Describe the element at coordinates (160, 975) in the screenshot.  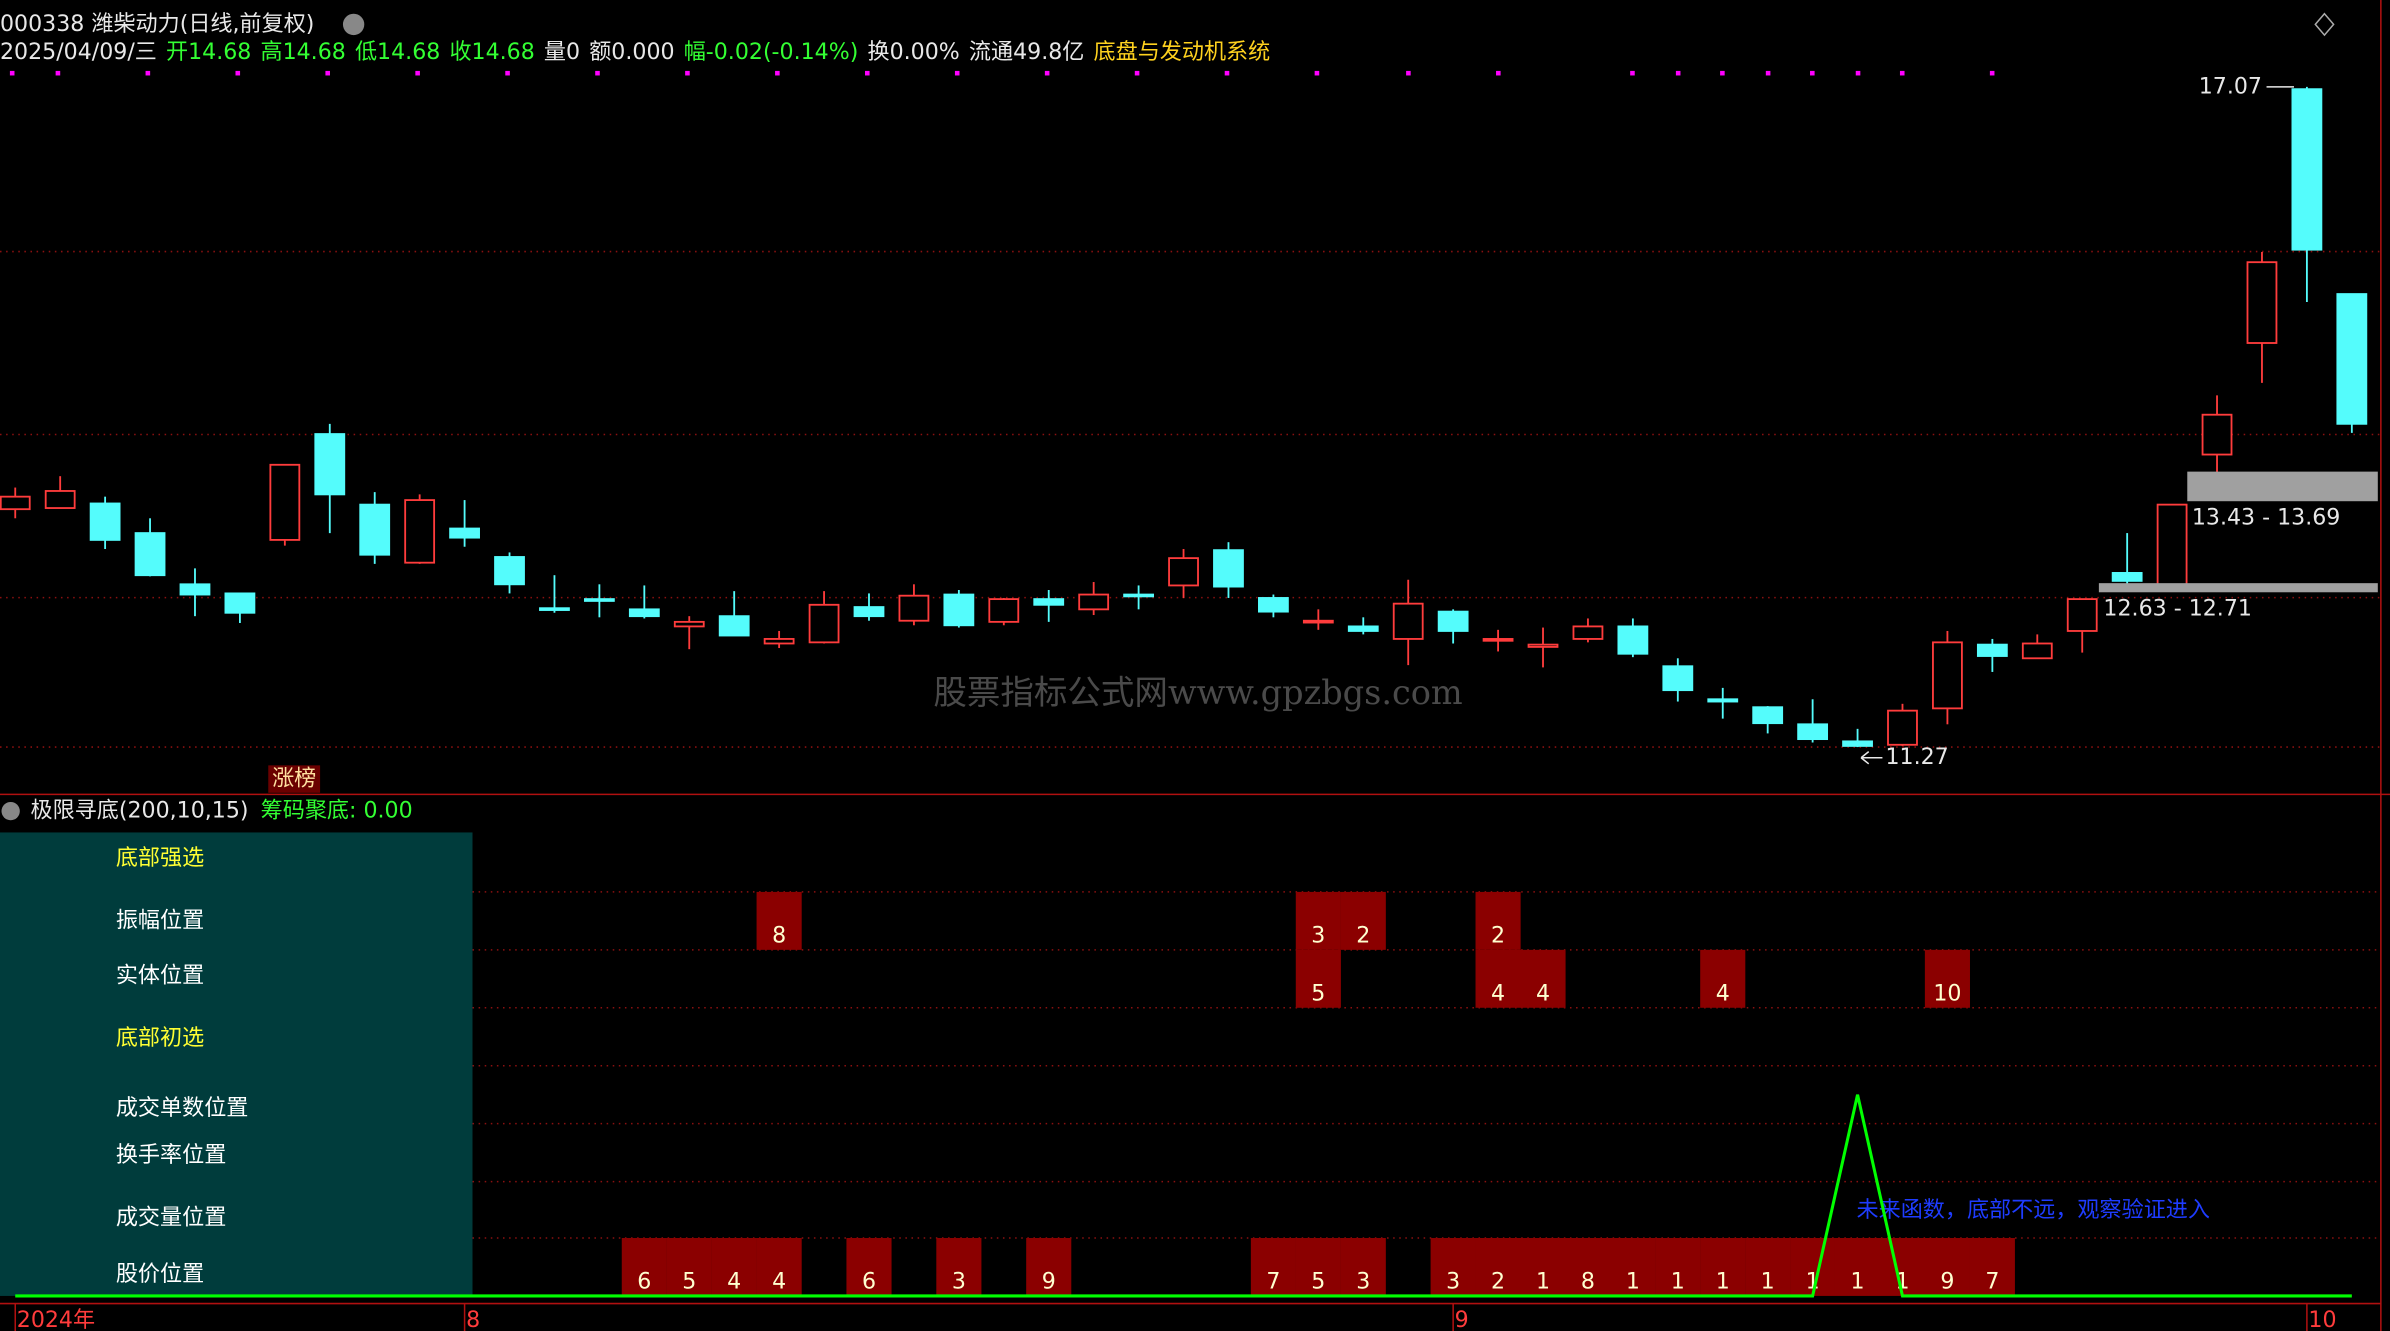
I see `row-label: 实体位置` at that location.